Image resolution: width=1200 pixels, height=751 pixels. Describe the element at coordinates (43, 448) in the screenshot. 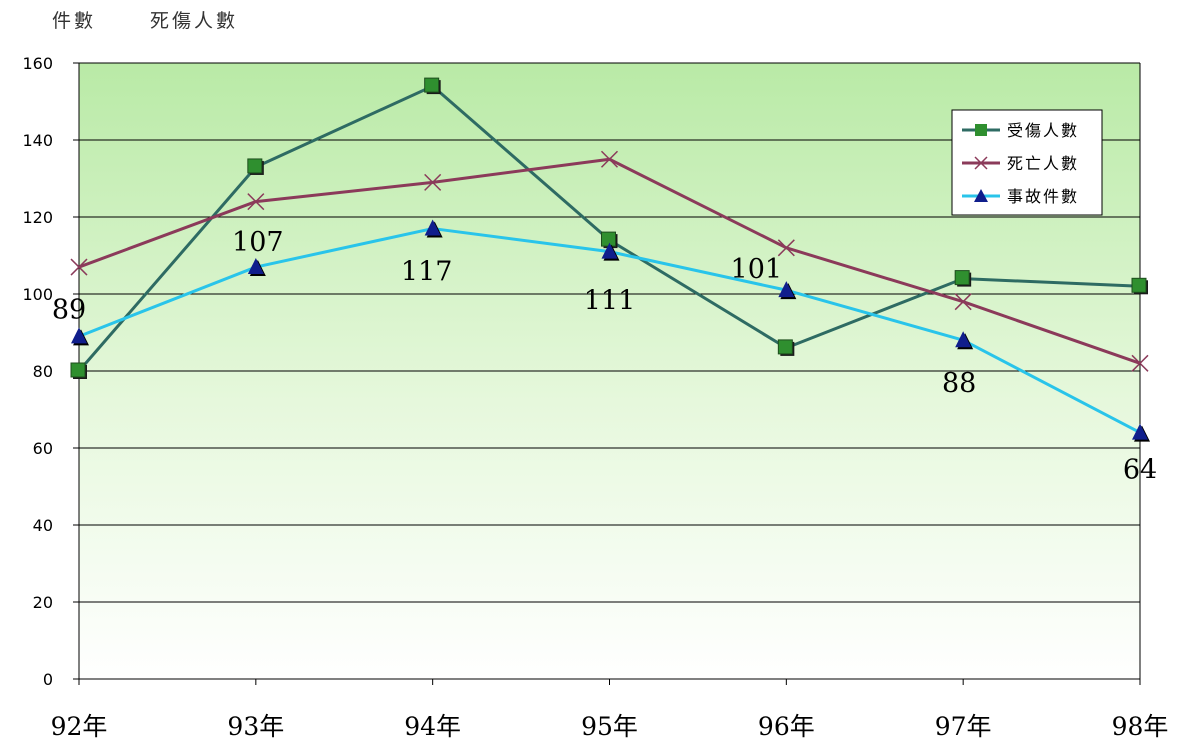

I see `y-tick-label: 60` at that location.